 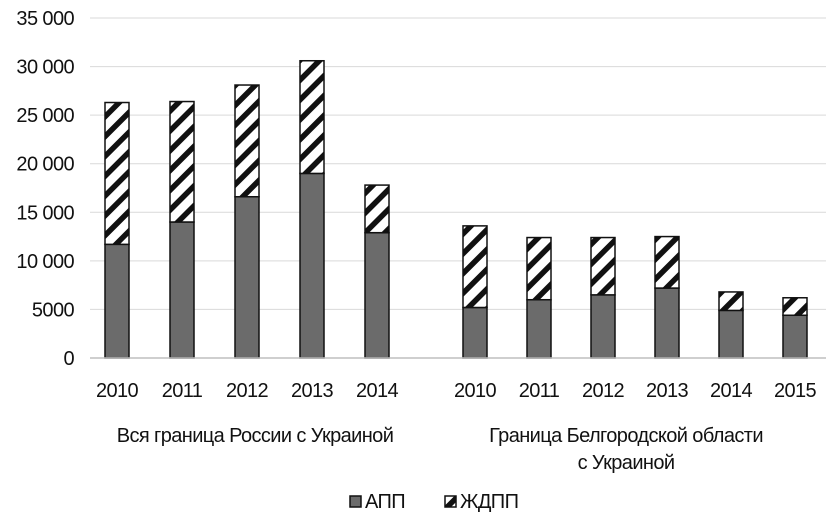 I want to click on y-tick-label: 15 000, so click(x=45, y=213).